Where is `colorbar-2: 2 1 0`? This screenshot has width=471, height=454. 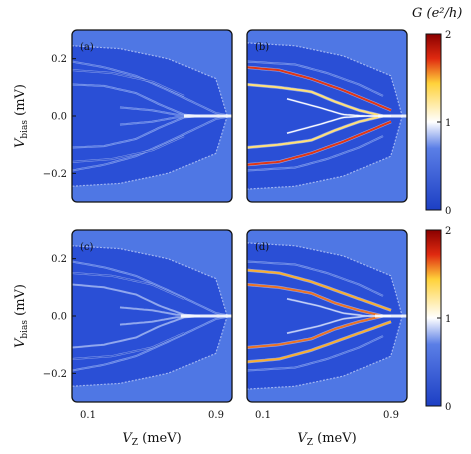
colorbar-2: 2 1 0 is located at coordinates (438, 319).